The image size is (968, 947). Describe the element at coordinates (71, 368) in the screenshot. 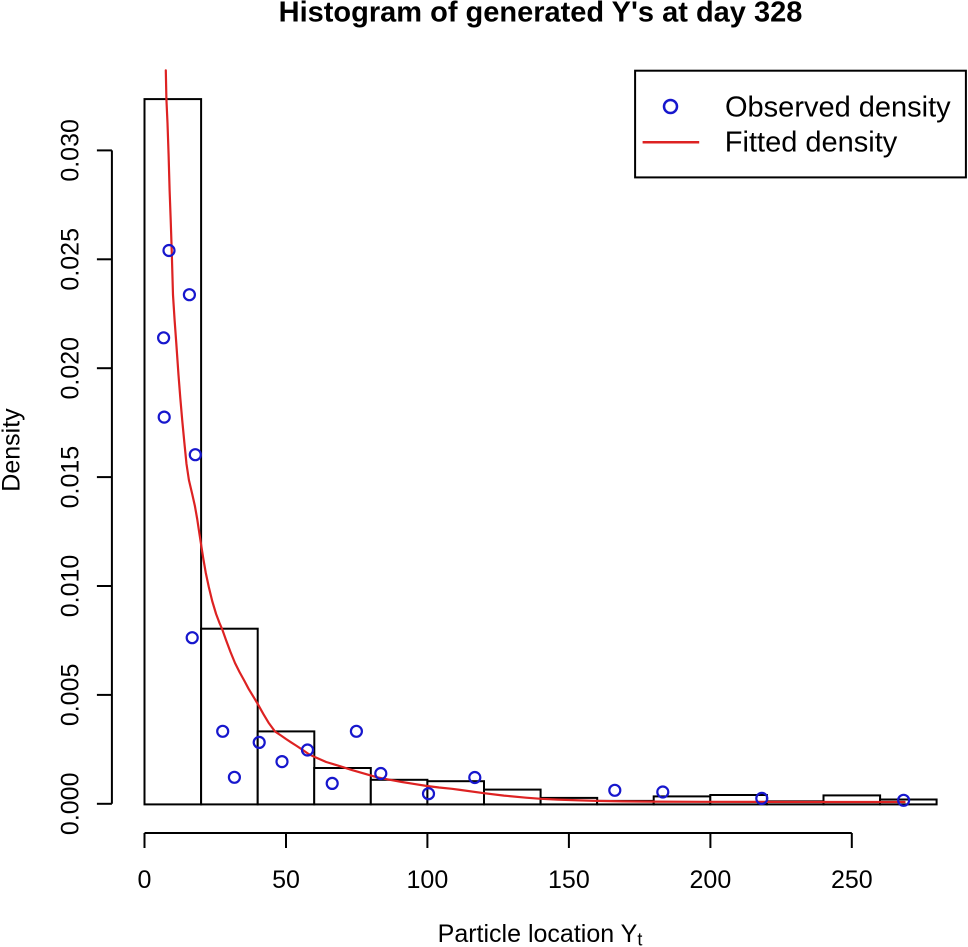

I see `svg-text: 0.020` at that location.